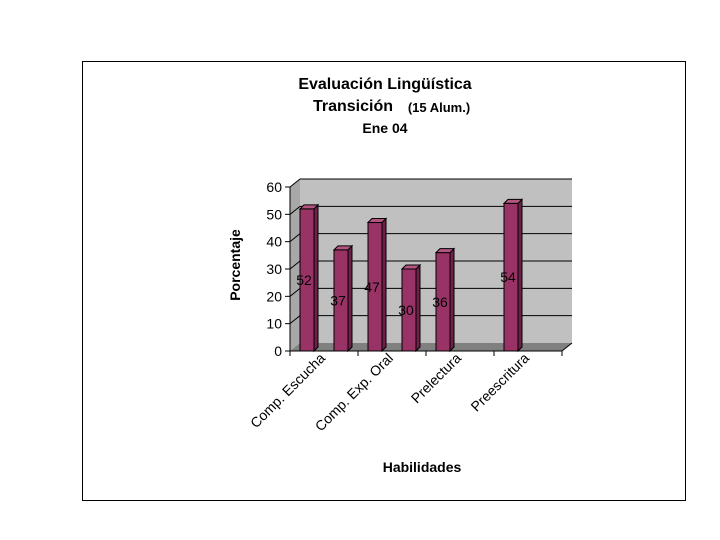  I want to click on bars, so click(411, 275).